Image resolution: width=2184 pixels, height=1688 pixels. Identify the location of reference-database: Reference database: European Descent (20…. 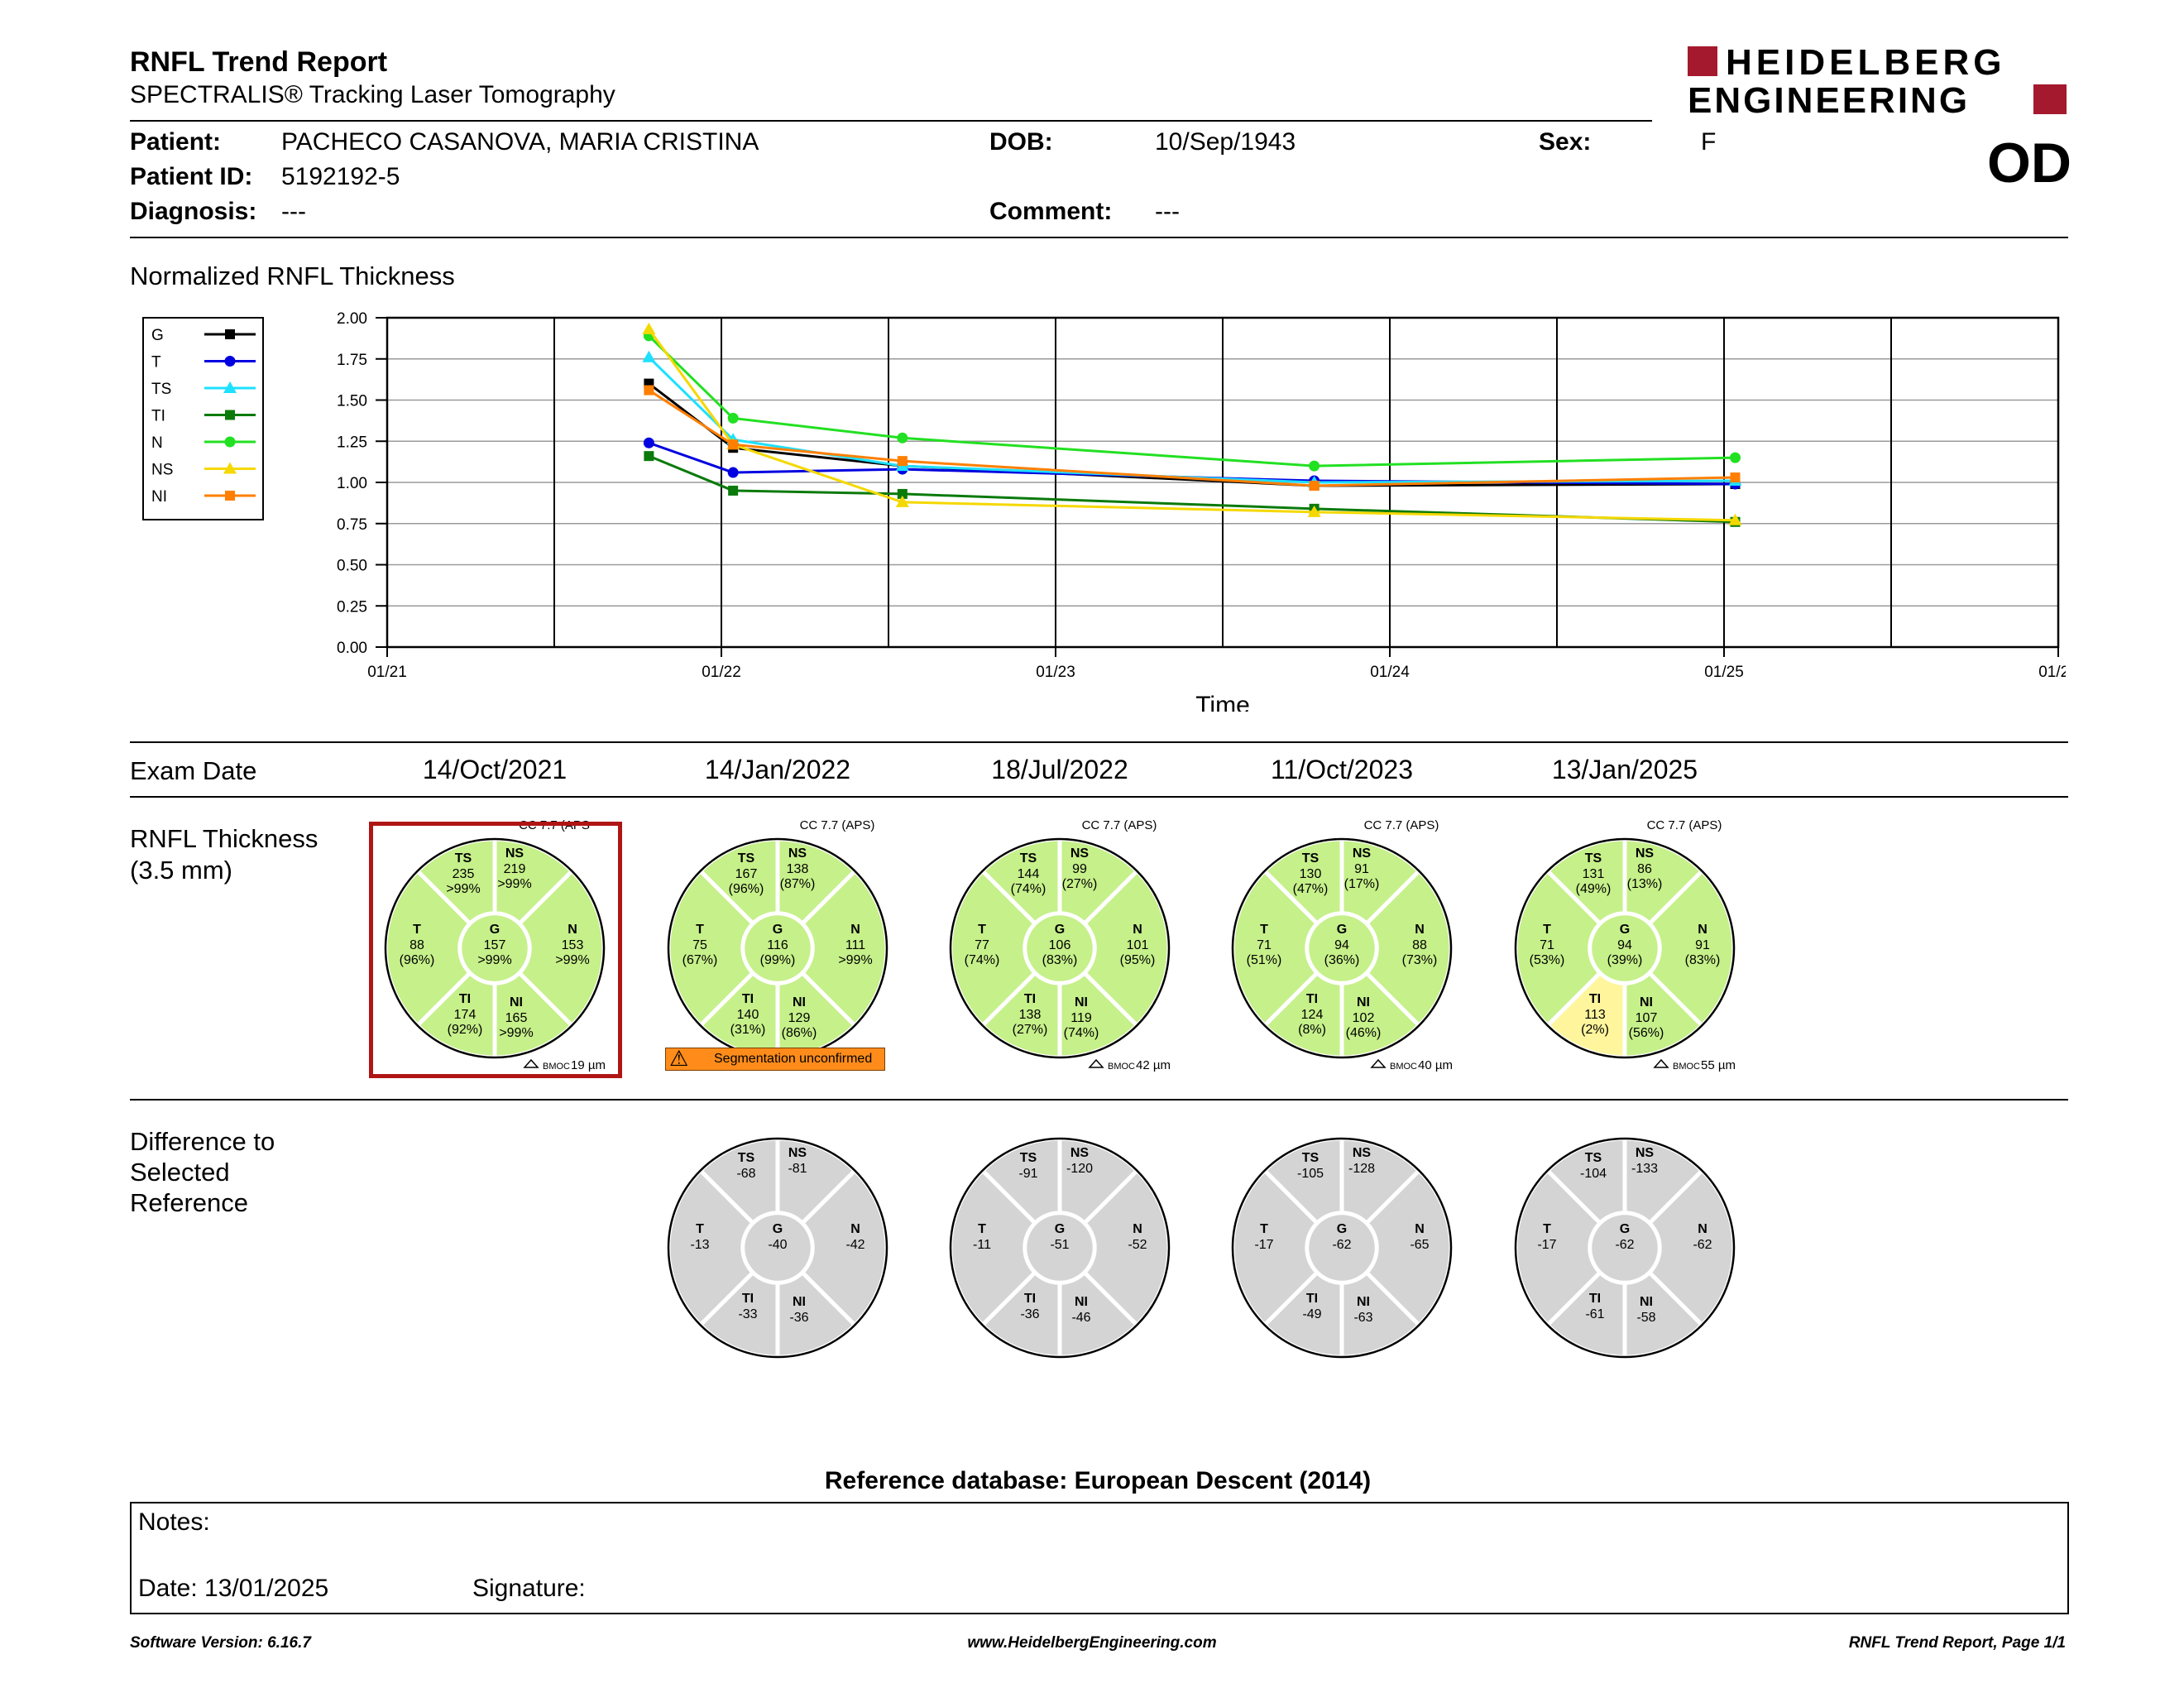
(1098, 1480).